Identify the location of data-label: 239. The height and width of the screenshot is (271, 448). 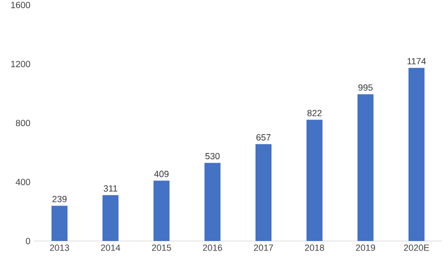
(59, 199).